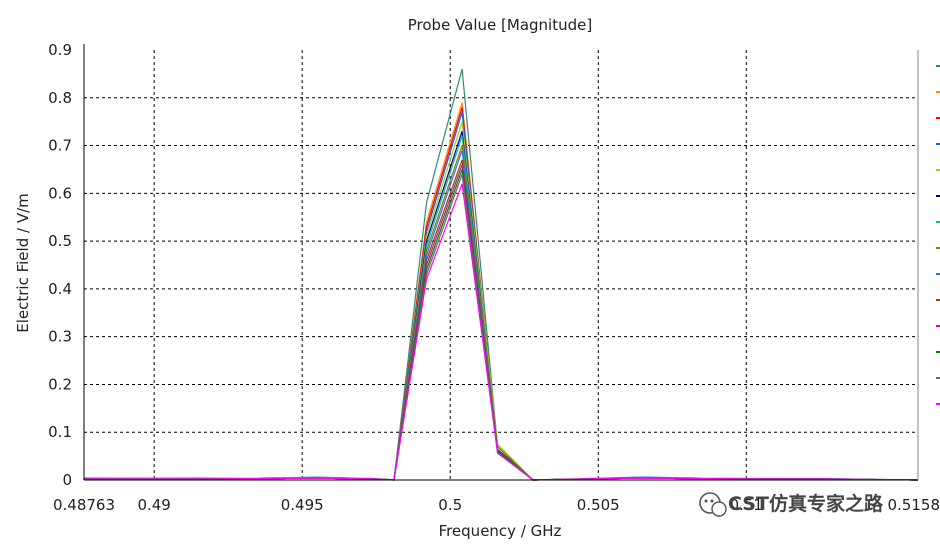  Describe the element at coordinates (60, 384) in the screenshot. I see `y-tick-label: 0.2` at that location.